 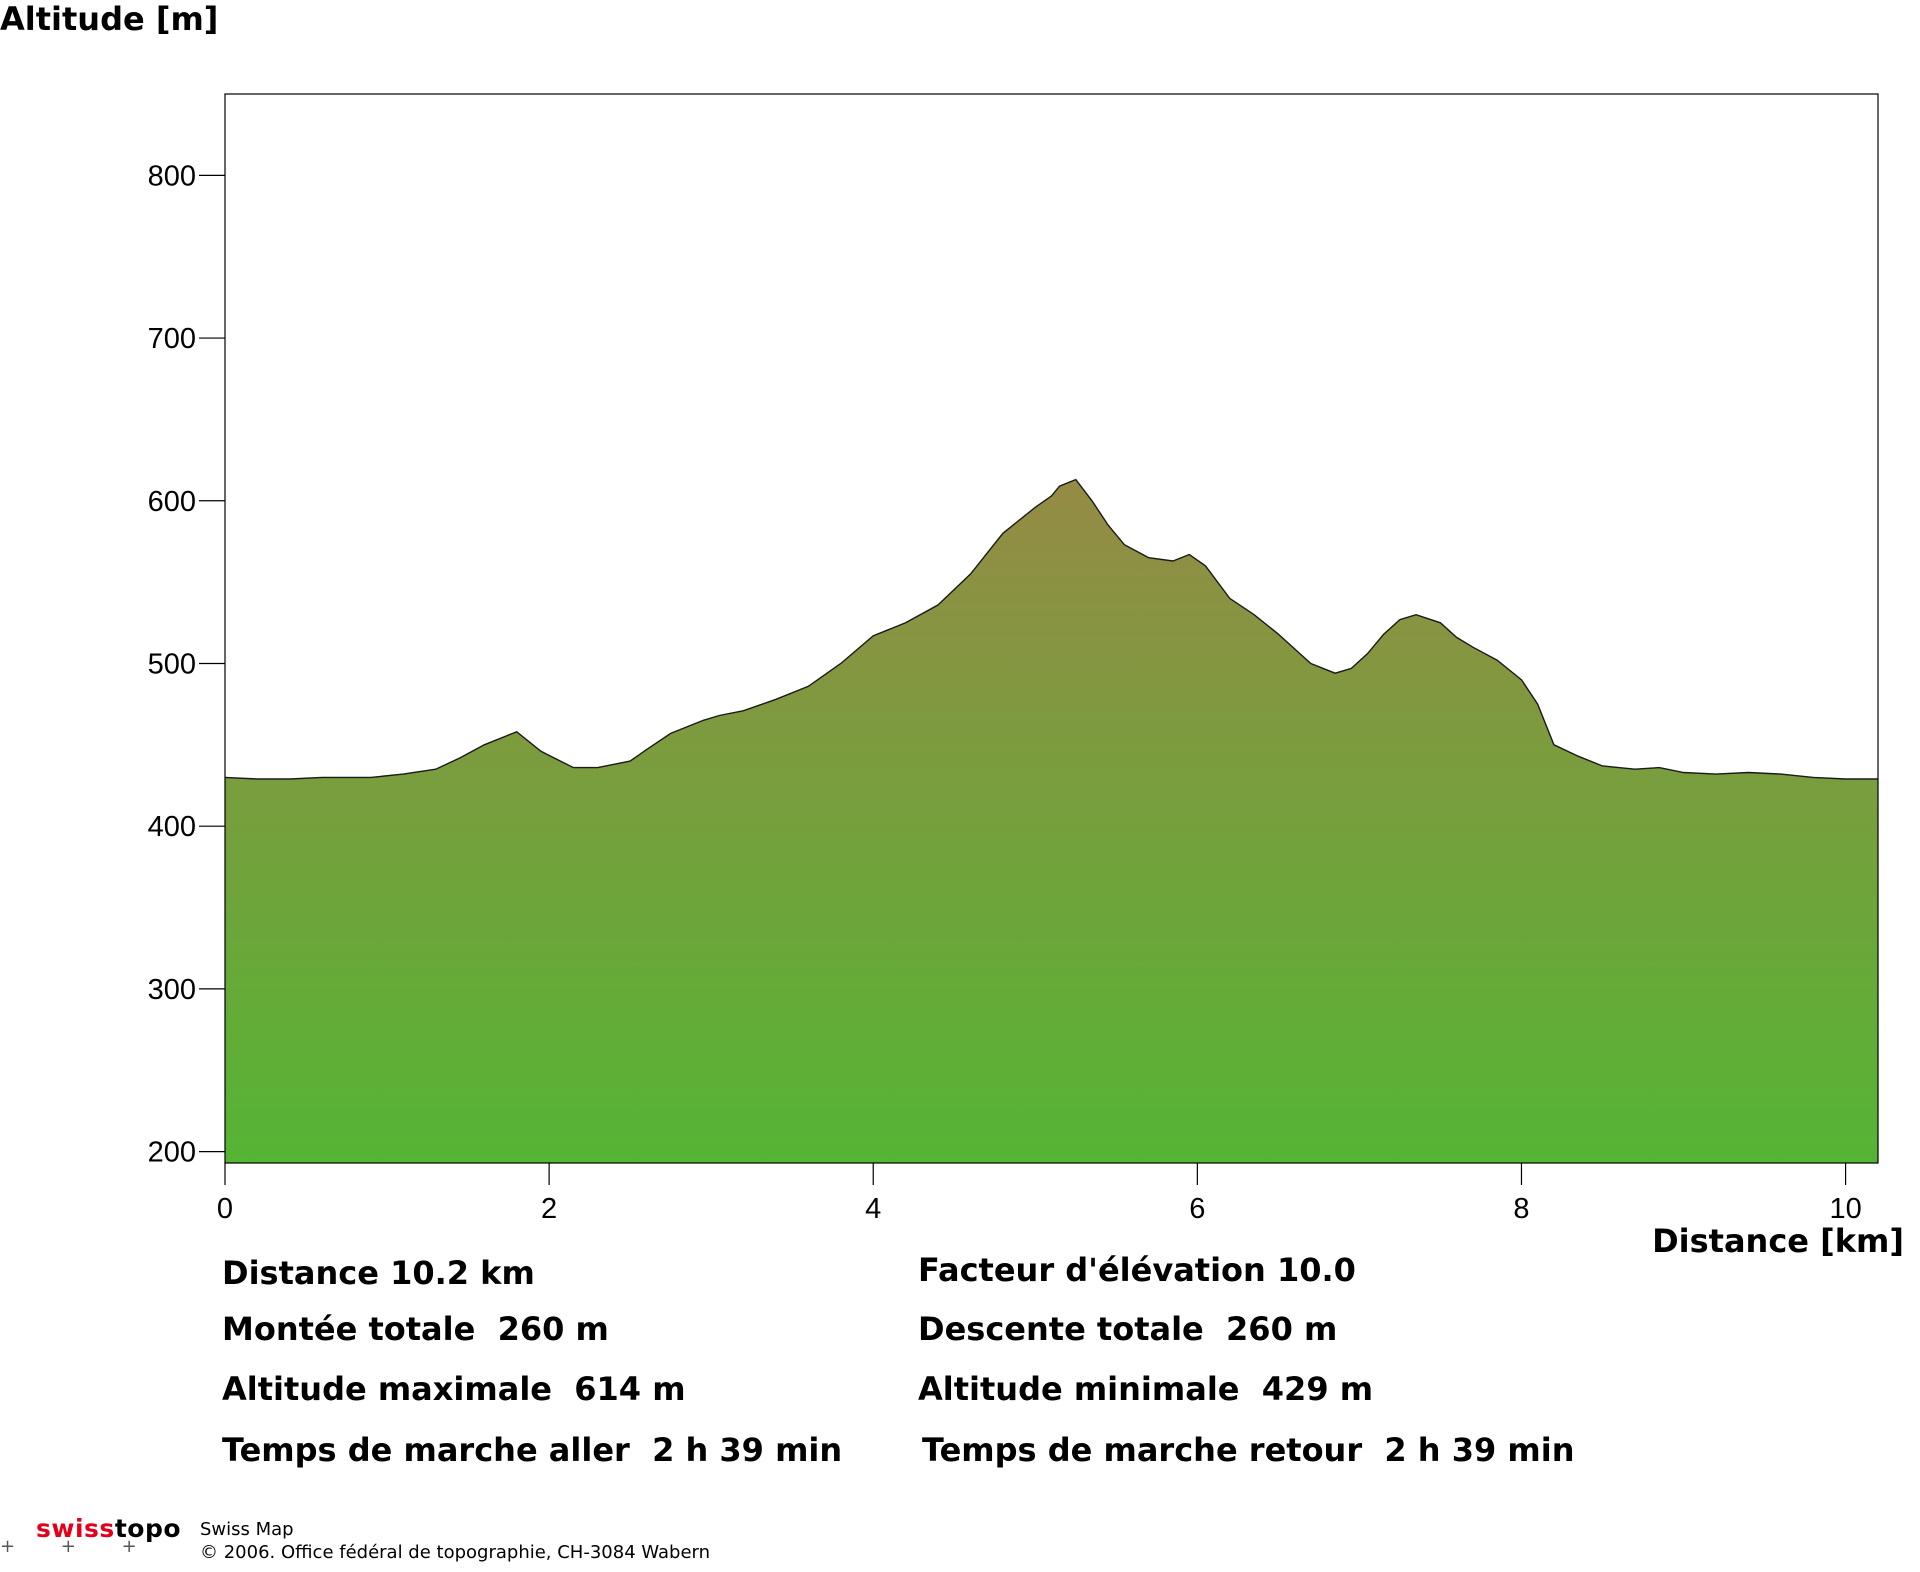 What do you see at coordinates (172, 664) in the screenshot?
I see `y-tick-label: 500` at bounding box center [172, 664].